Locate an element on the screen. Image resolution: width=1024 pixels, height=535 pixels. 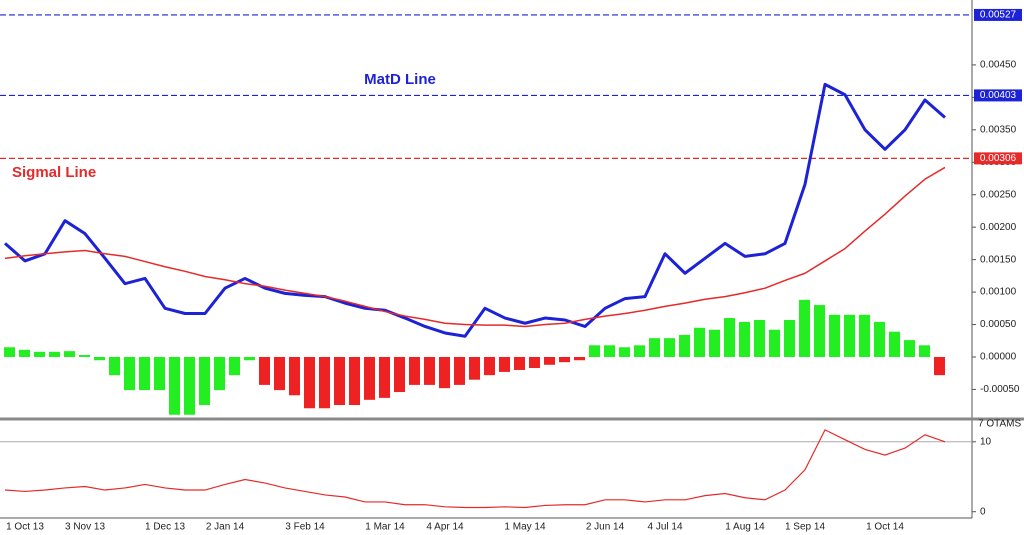
x-tick-label: 2 Jan 14 is located at coordinates (225, 527).